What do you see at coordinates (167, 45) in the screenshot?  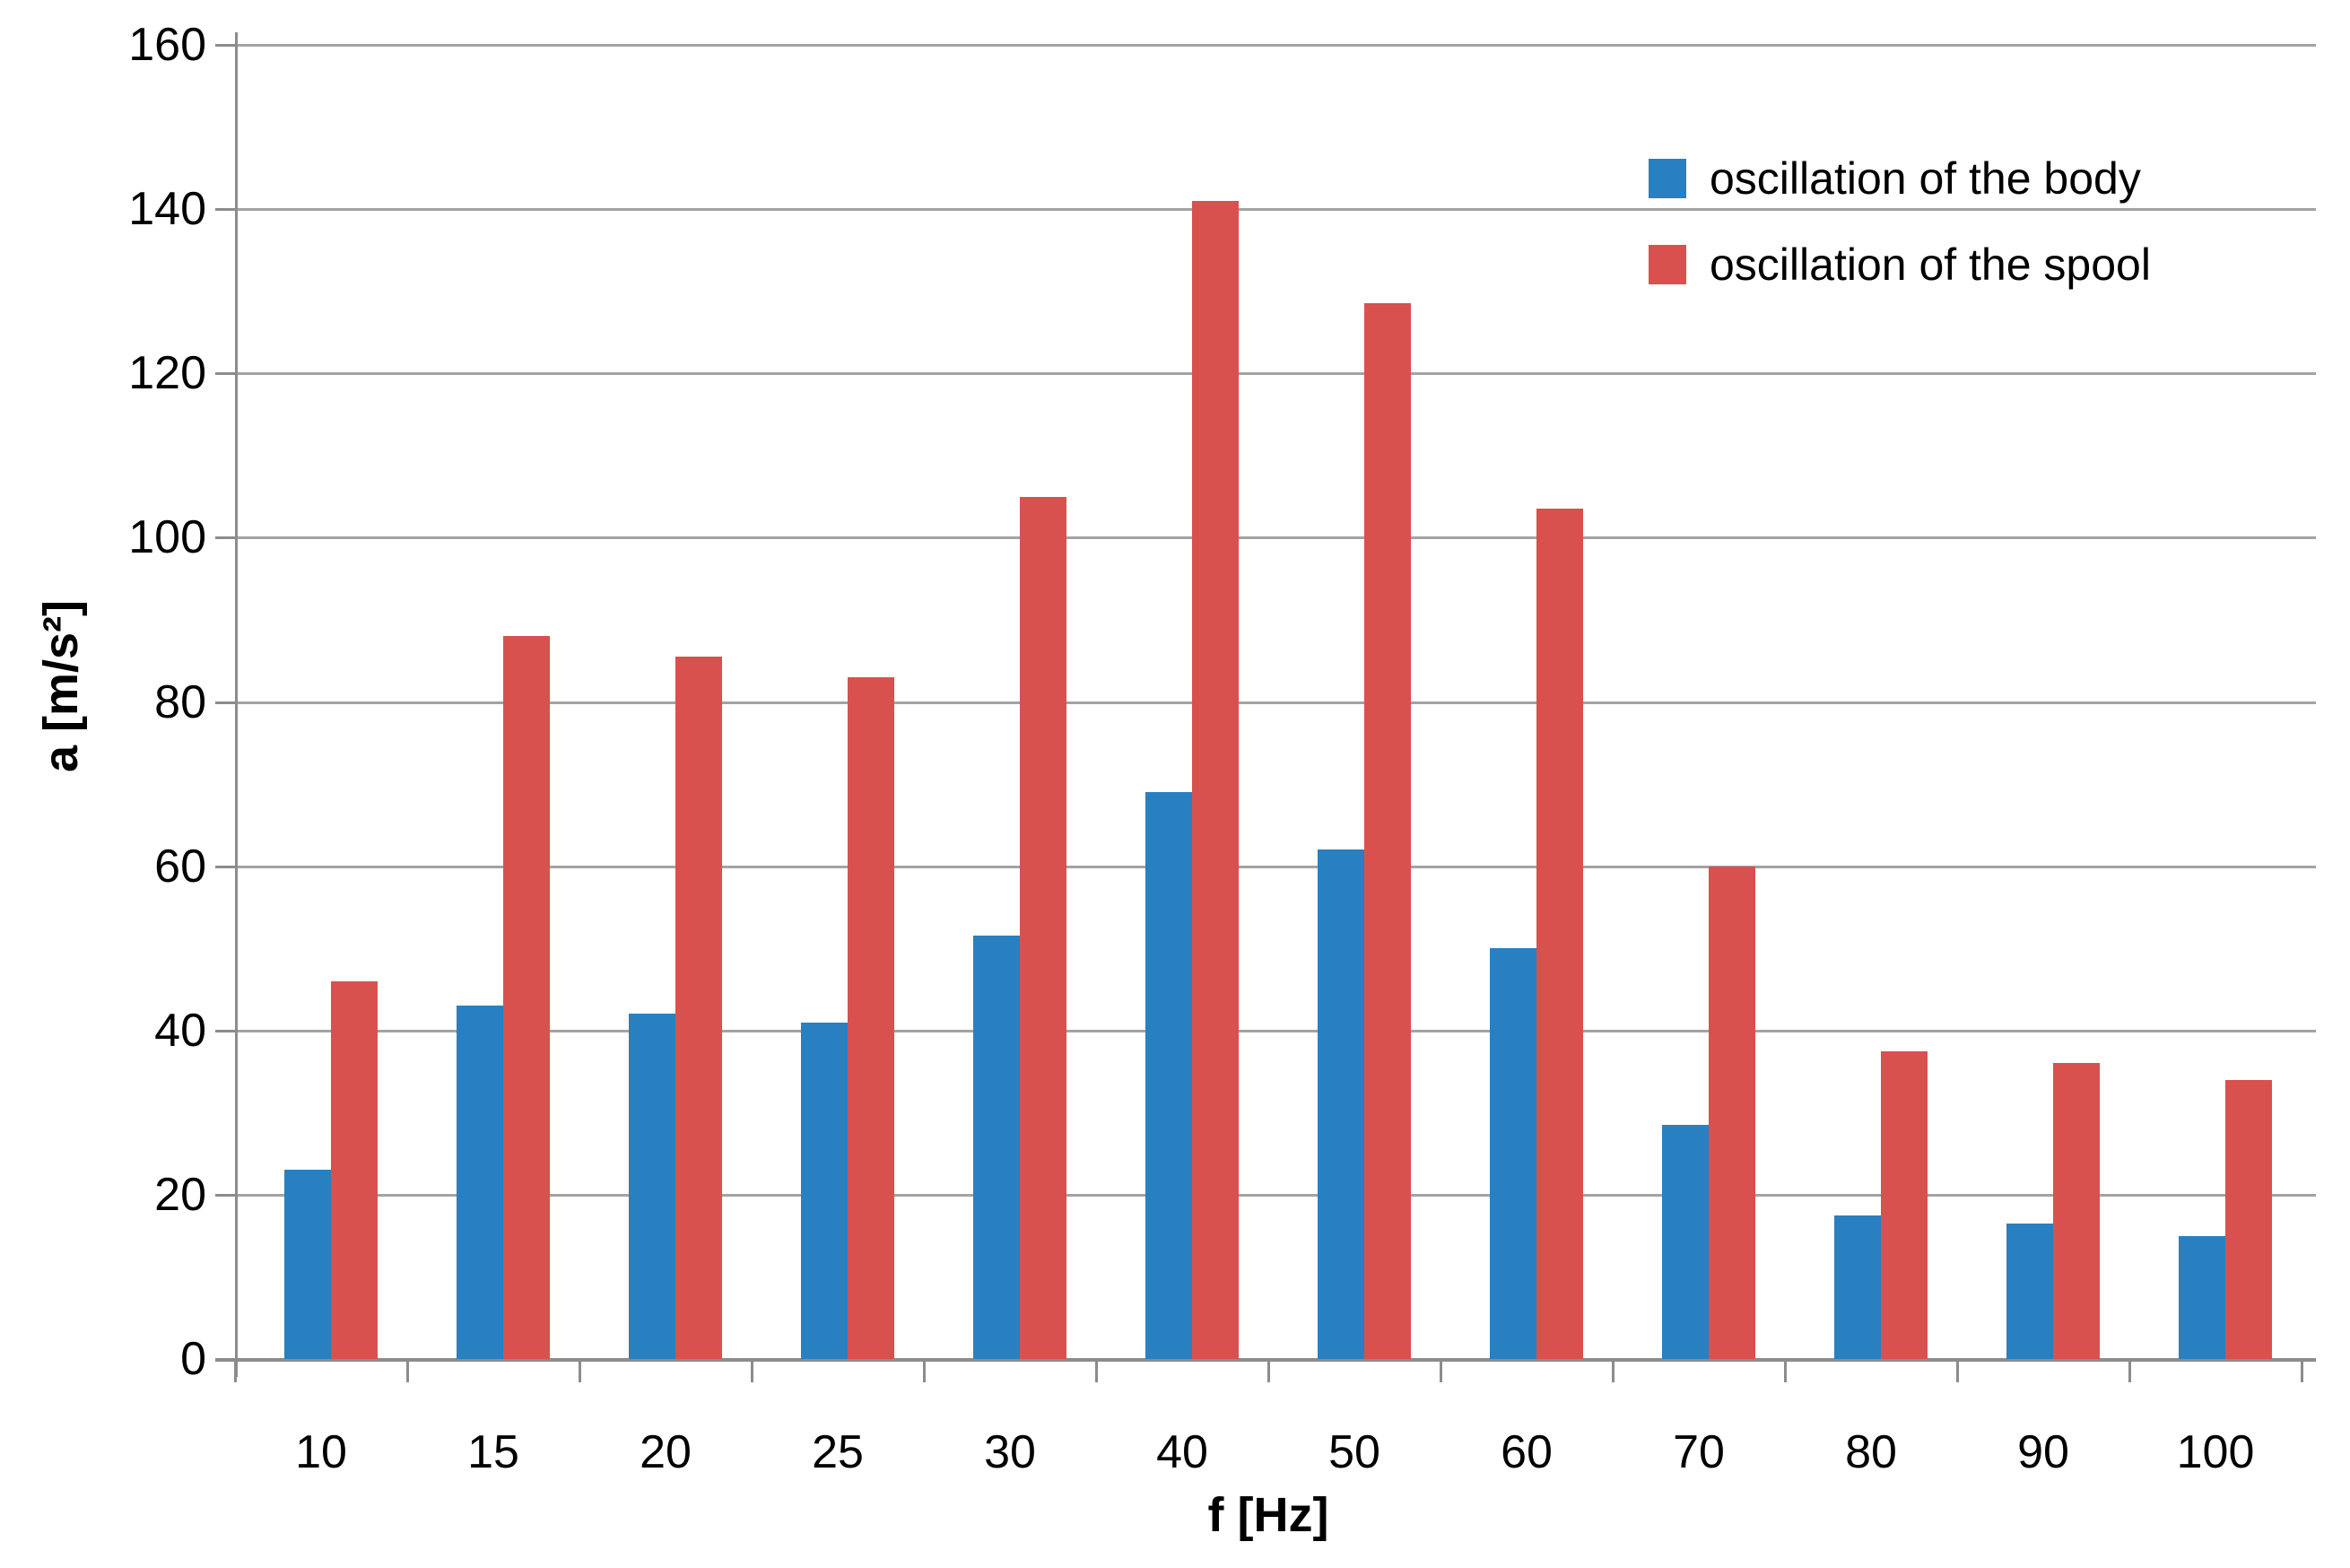 I see `y-tick-label-160: 160` at bounding box center [167, 45].